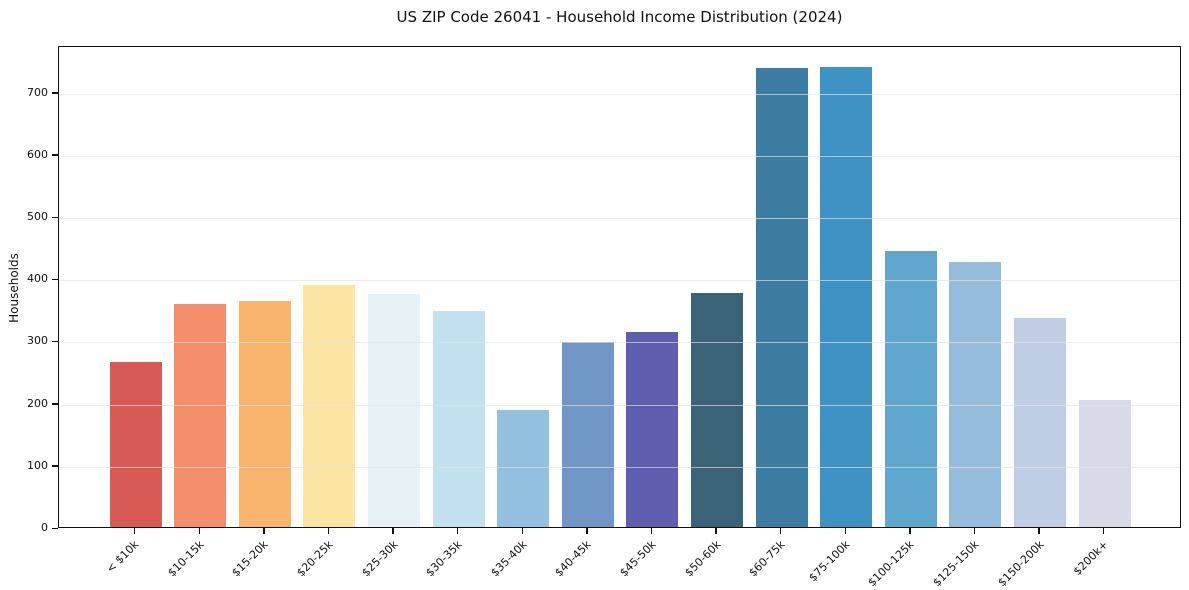  Describe the element at coordinates (975, 394) in the screenshot. I see `bar-$125-150k` at that location.